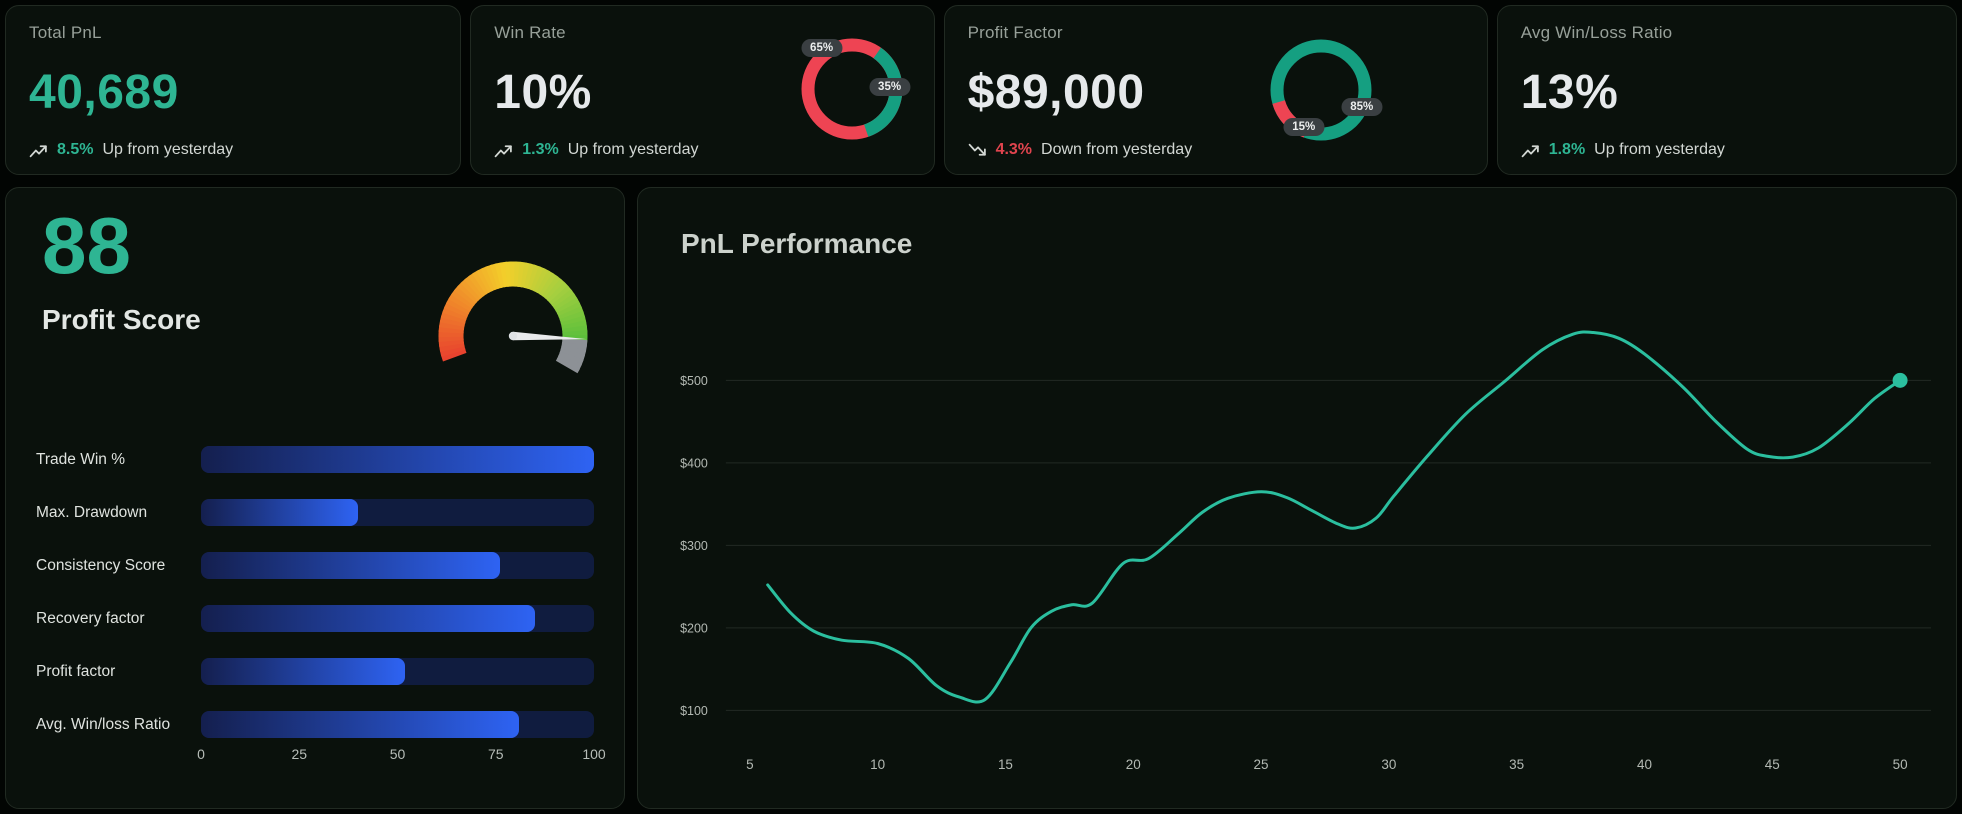 The height and width of the screenshot is (814, 1962). I want to click on gauge-arc-segment, so click(567, 365).